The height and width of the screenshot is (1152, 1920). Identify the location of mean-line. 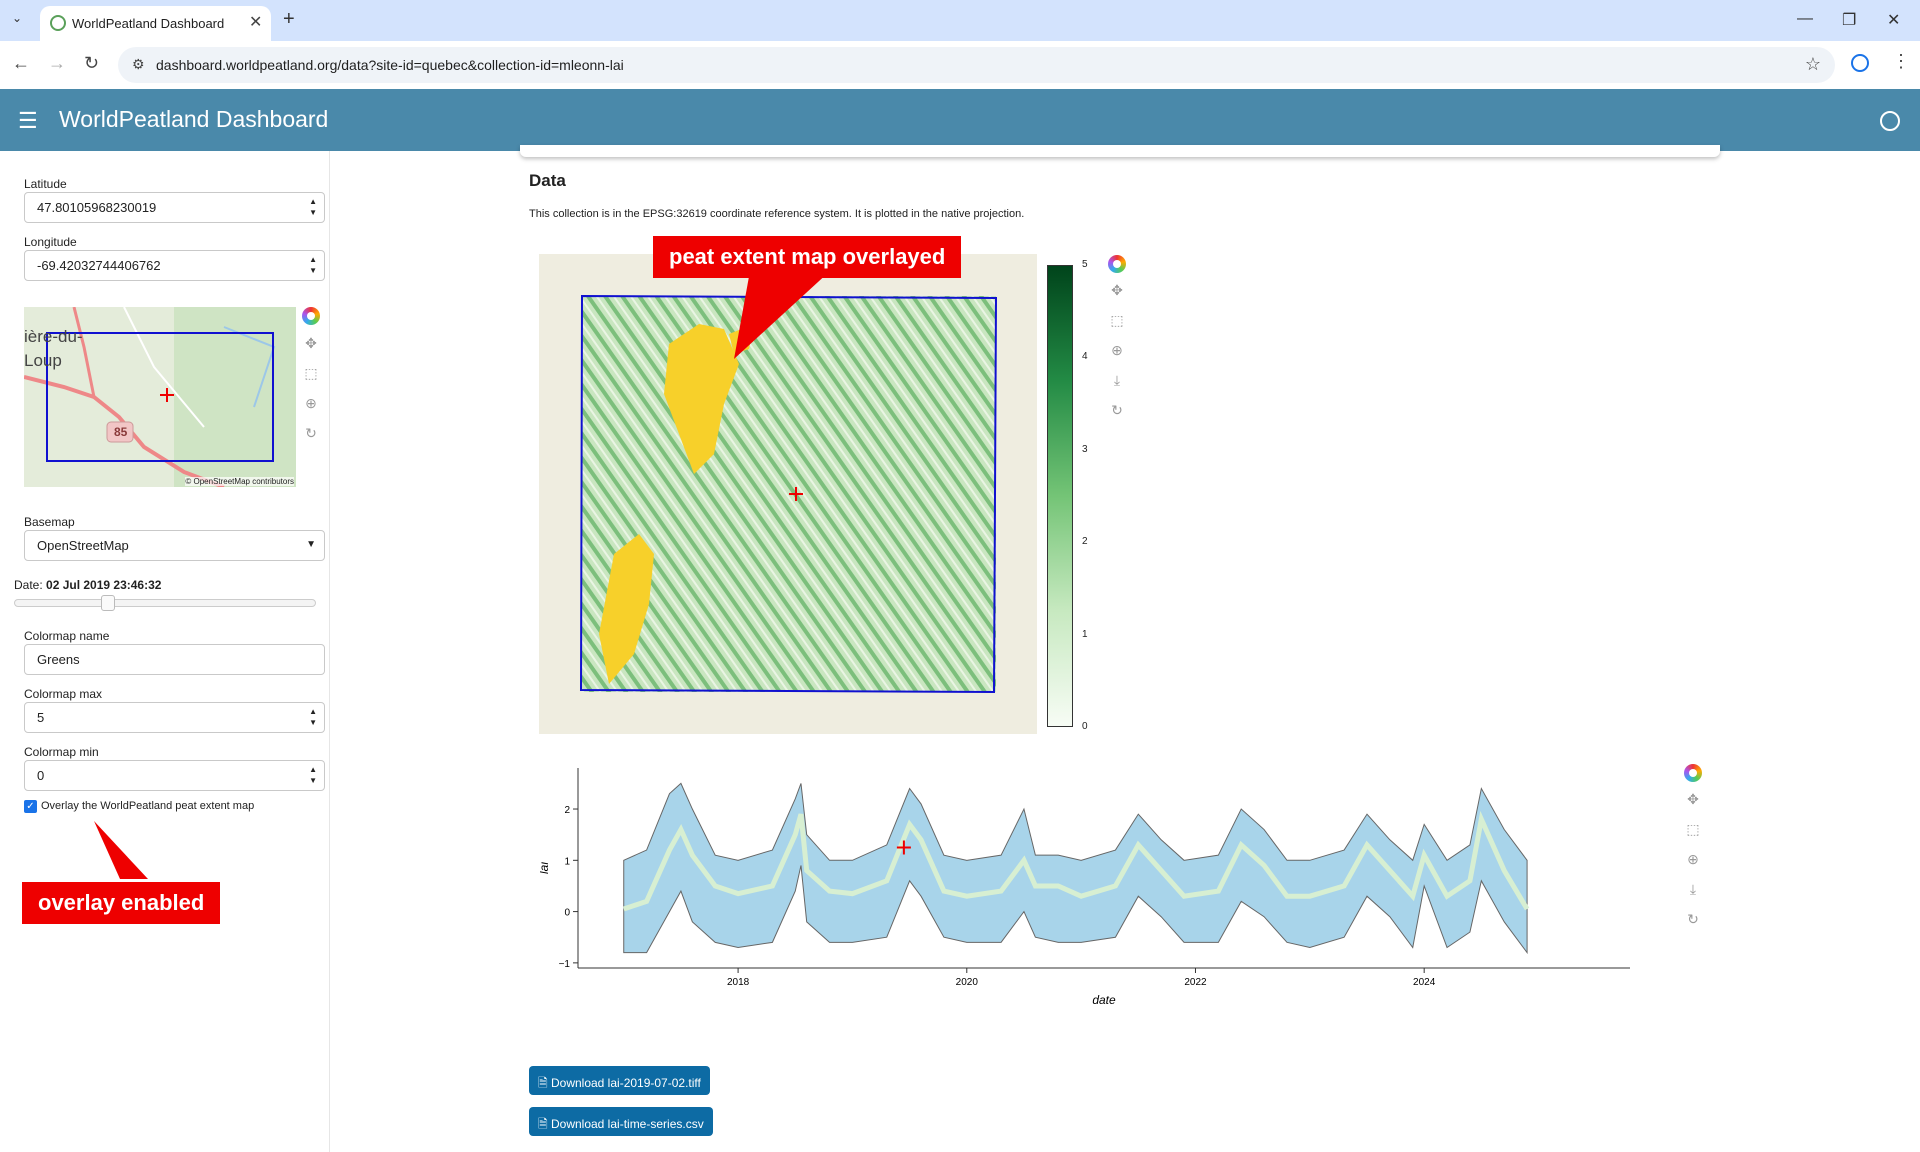
(1076, 861).